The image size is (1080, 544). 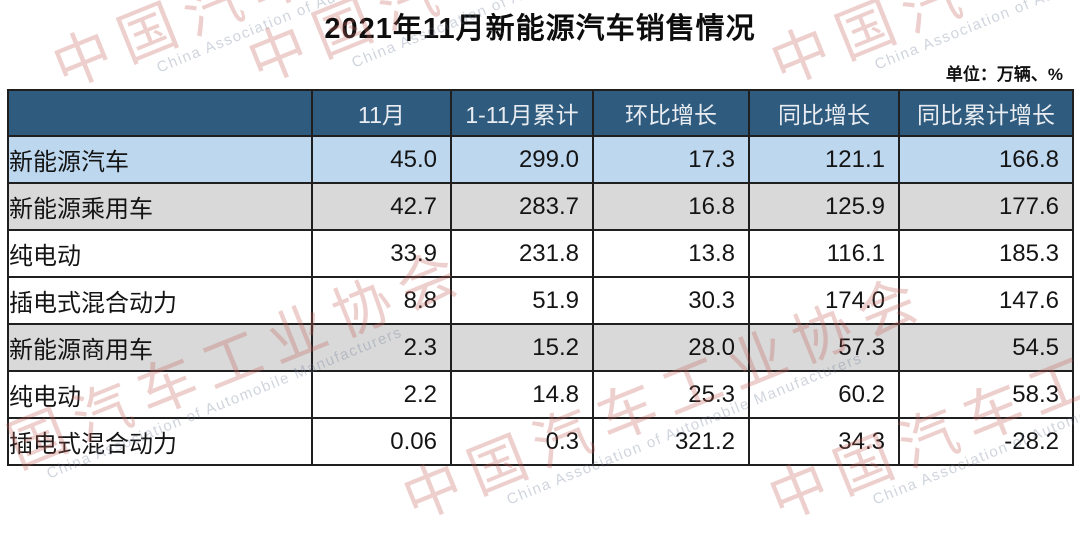 What do you see at coordinates (986, 441) in the screenshot?
I see `value-cell: -28.2` at bounding box center [986, 441].